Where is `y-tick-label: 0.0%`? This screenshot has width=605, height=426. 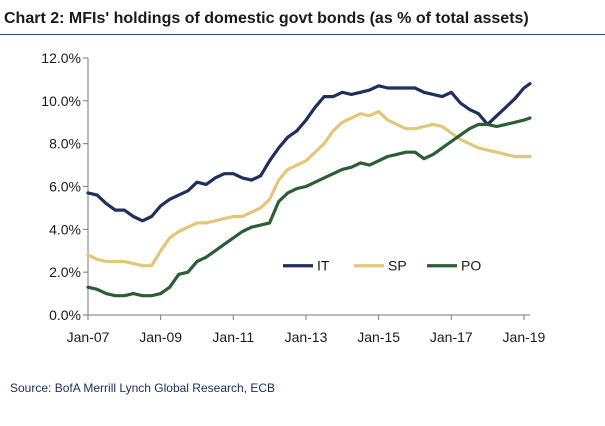
y-tick-label: 0.0% is located at coordinates (65, 315).